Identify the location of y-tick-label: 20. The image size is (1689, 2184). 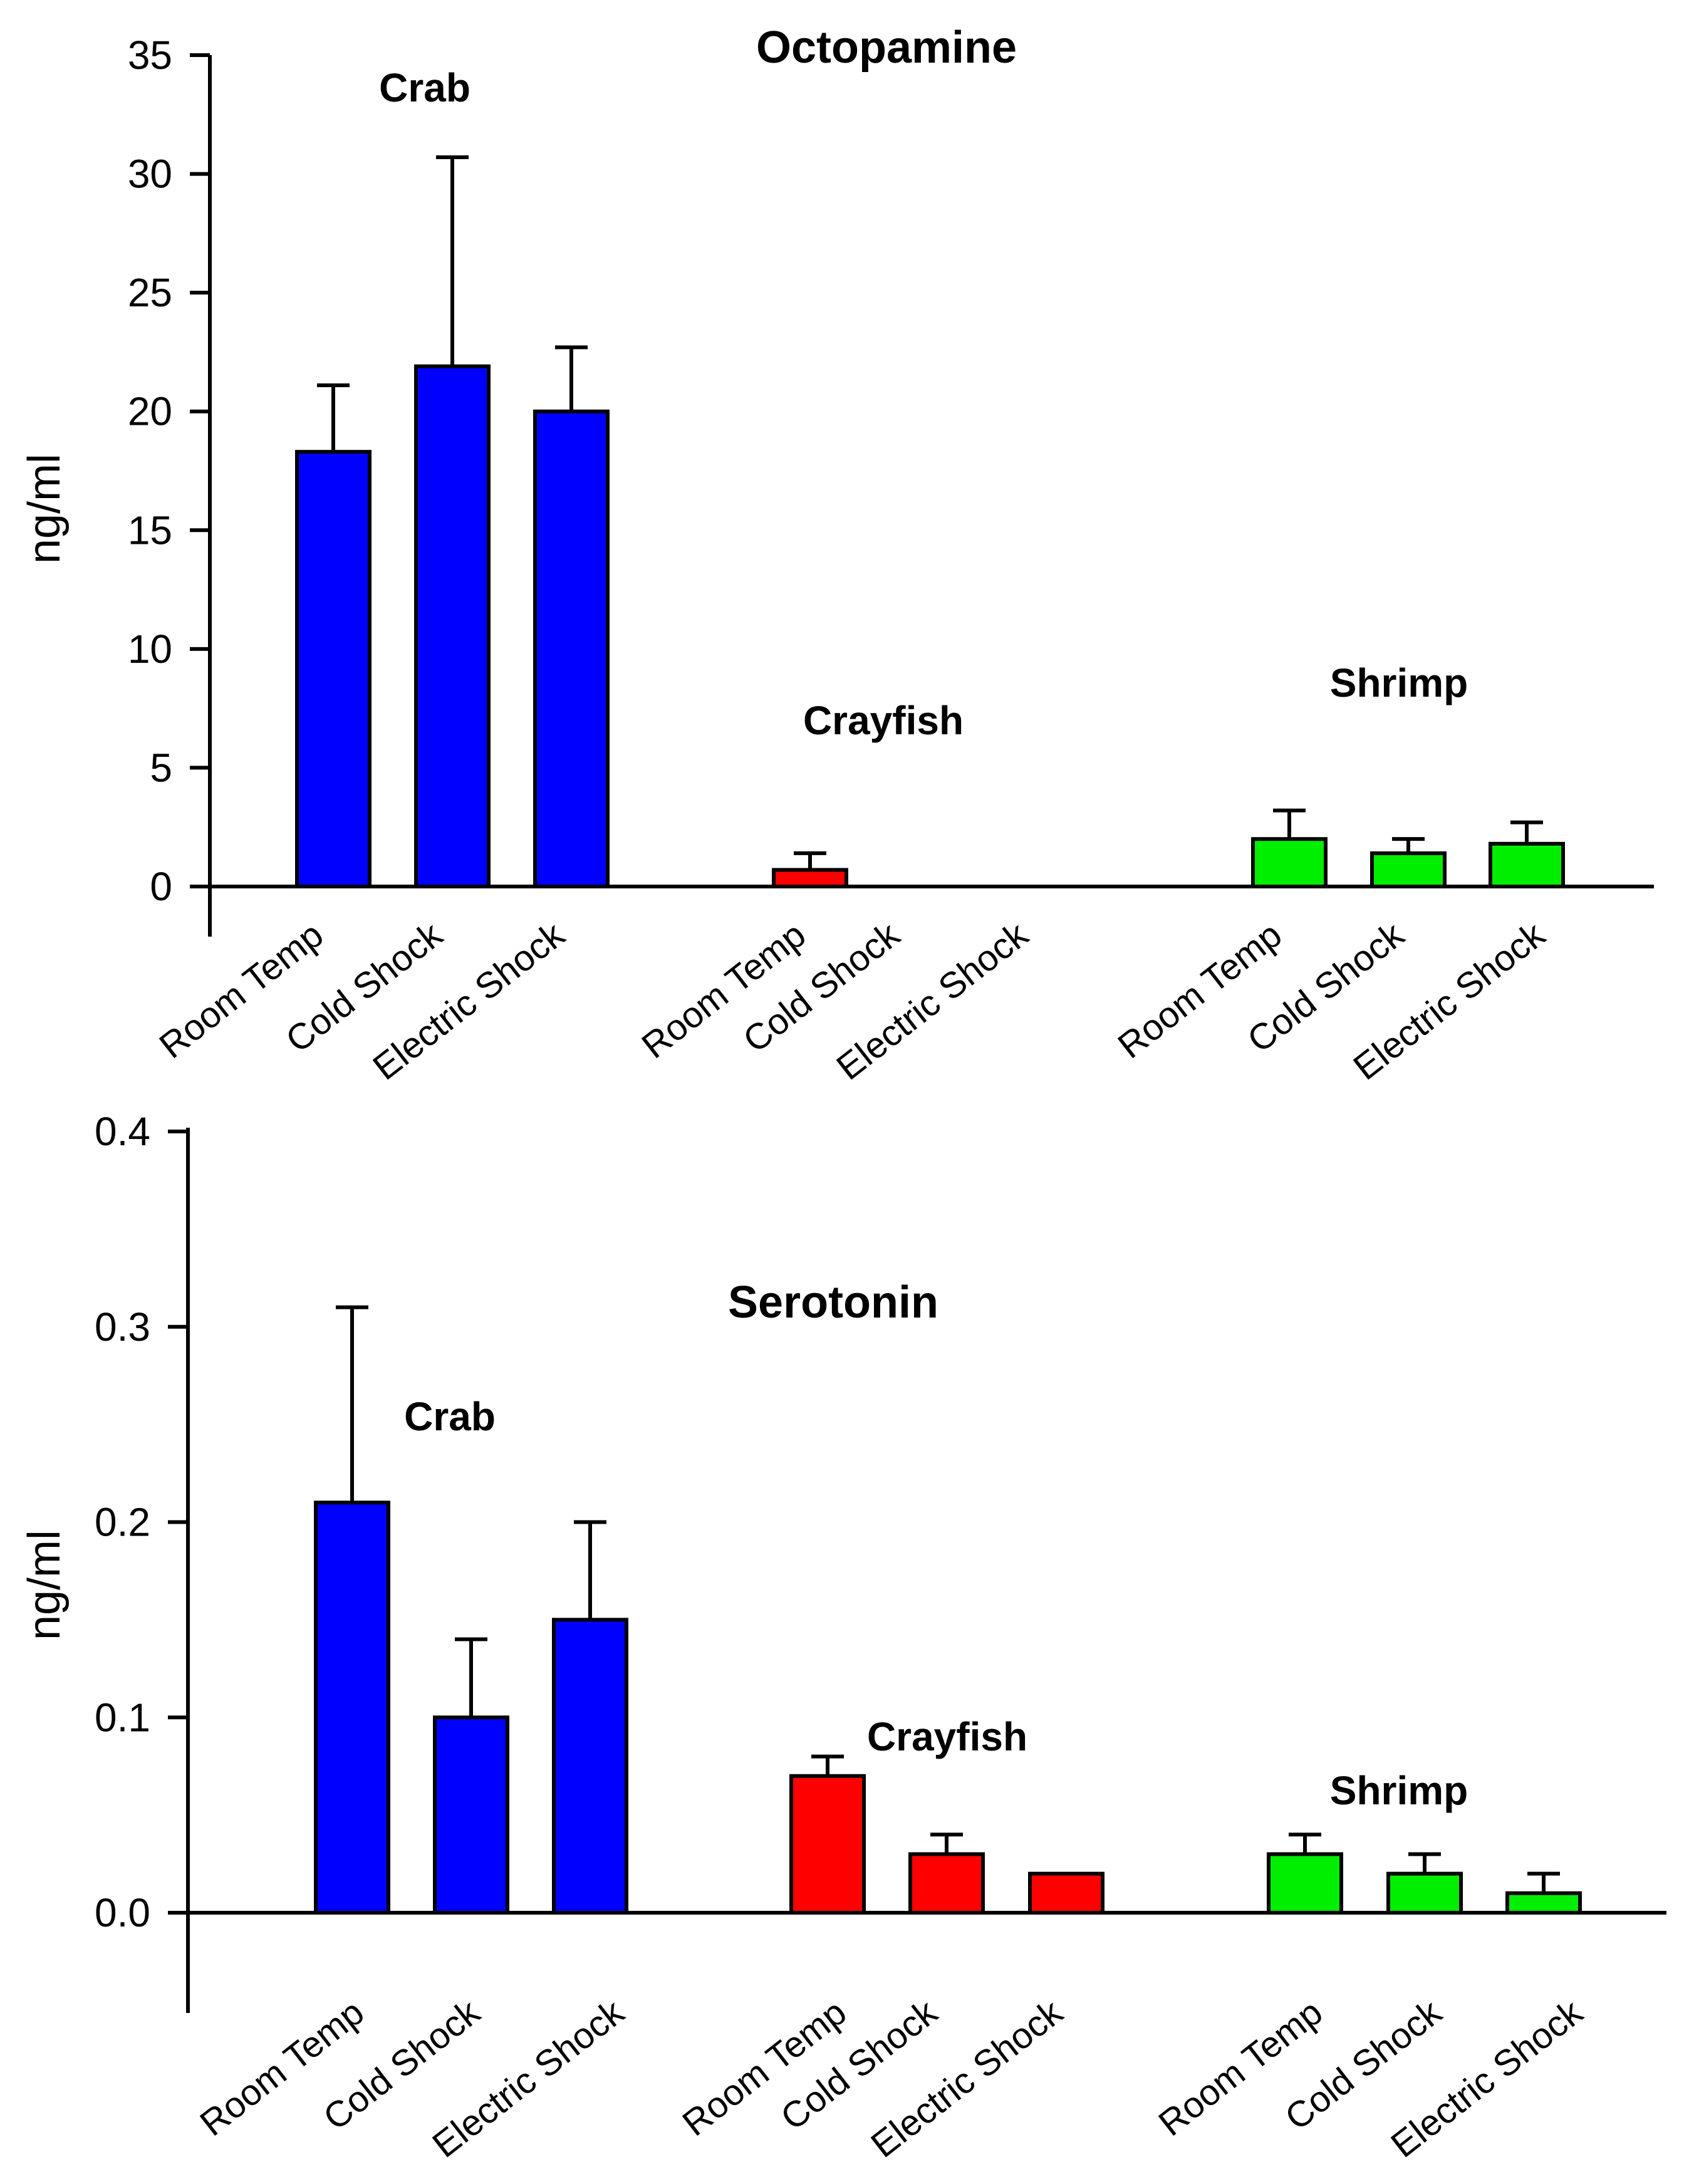
(150, 412).